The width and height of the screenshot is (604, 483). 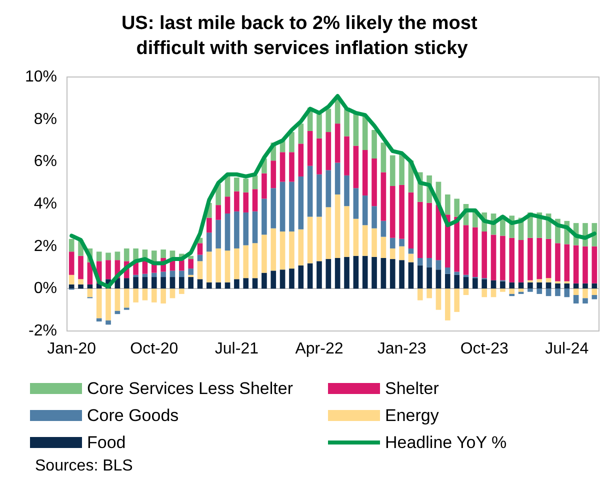 What do you see at coordinates (412, 415) in the screenshot?
I see `legend-label: Energy` at bounding box center [412, 415].